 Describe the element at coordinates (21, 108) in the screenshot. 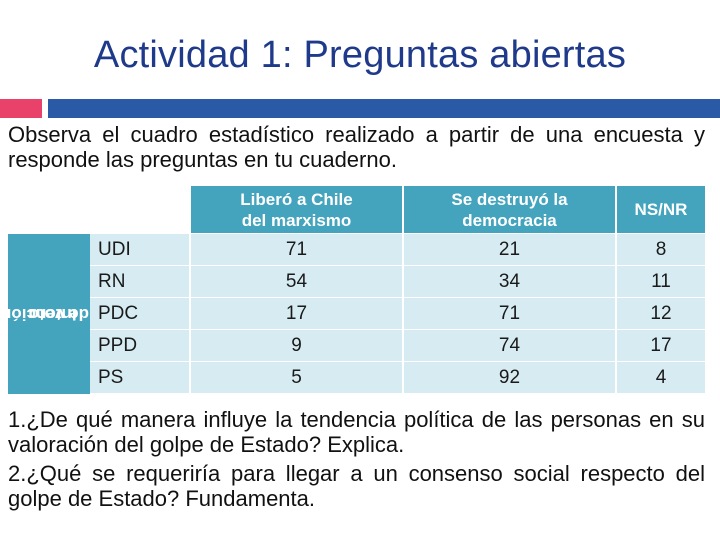

I see `accent-bar-red` at that location.